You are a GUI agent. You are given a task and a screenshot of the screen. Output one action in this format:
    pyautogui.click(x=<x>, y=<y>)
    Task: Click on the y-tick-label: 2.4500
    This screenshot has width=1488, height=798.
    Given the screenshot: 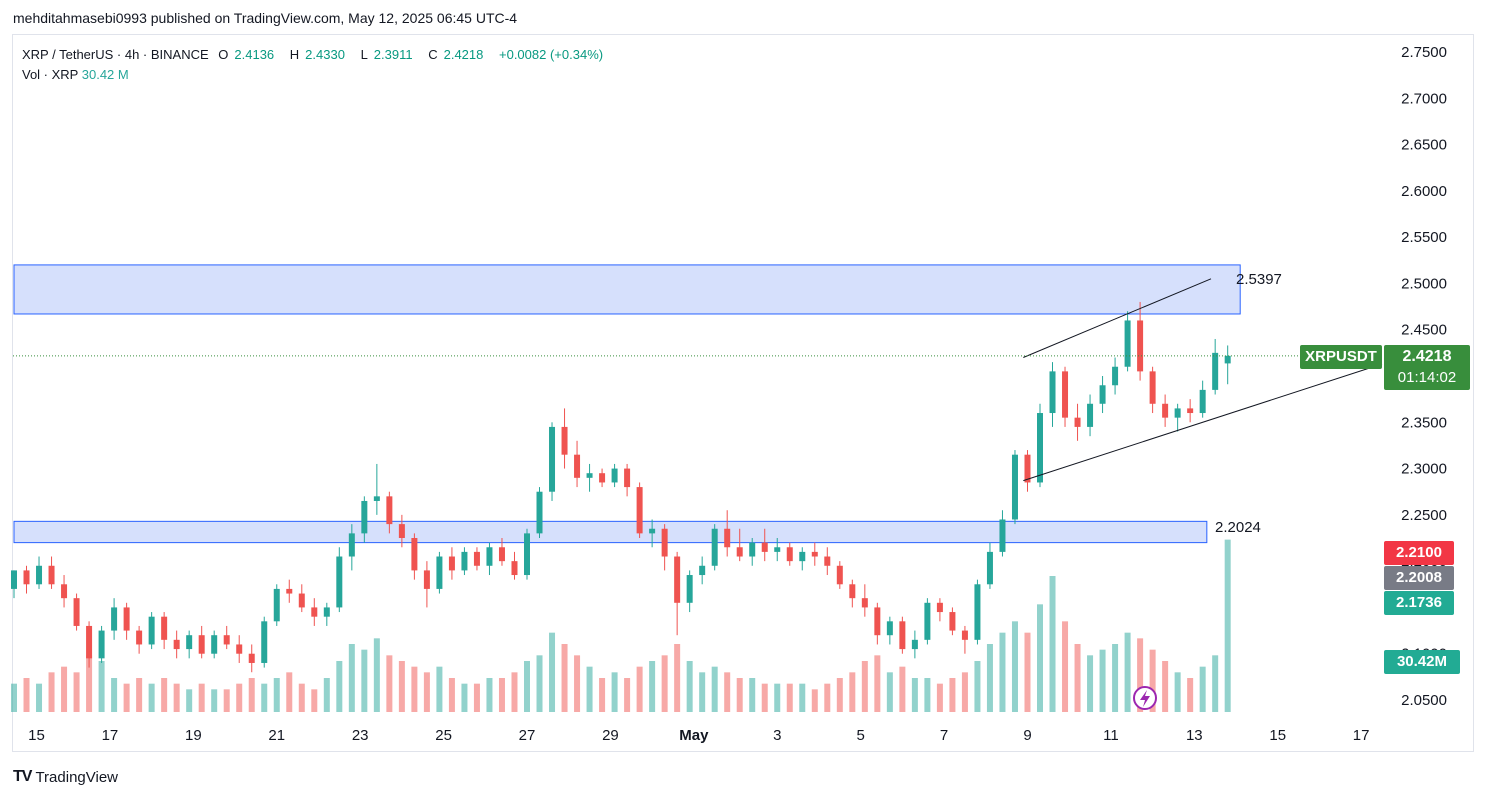 What is the action you would take?
    pyautogui.click(x=1424, y=330)
    